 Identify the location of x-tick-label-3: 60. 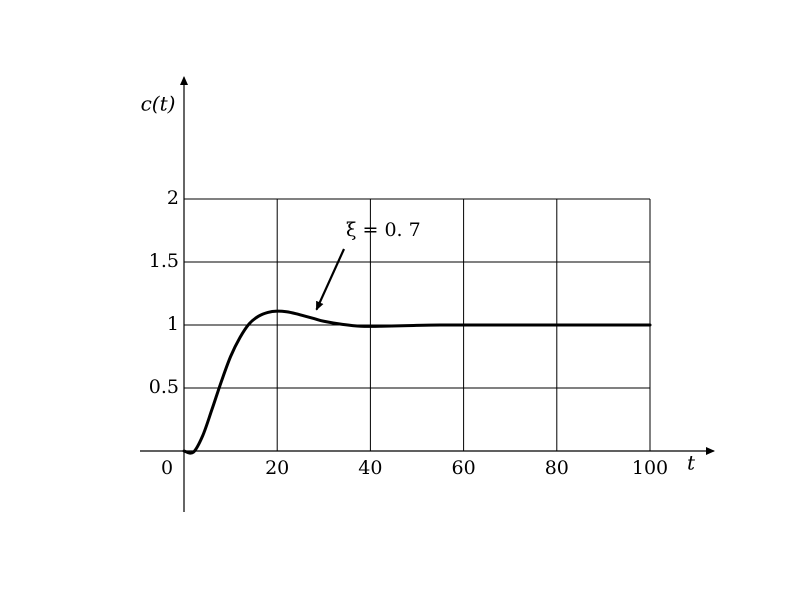
(464, 468).